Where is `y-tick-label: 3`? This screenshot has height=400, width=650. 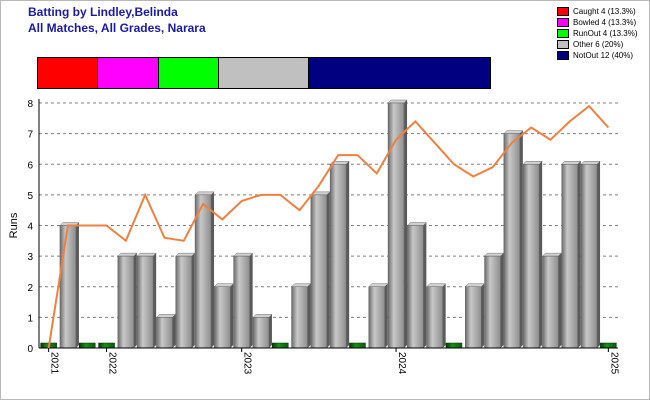
y-tick-label: 3 is located at coordinates (30, 257).